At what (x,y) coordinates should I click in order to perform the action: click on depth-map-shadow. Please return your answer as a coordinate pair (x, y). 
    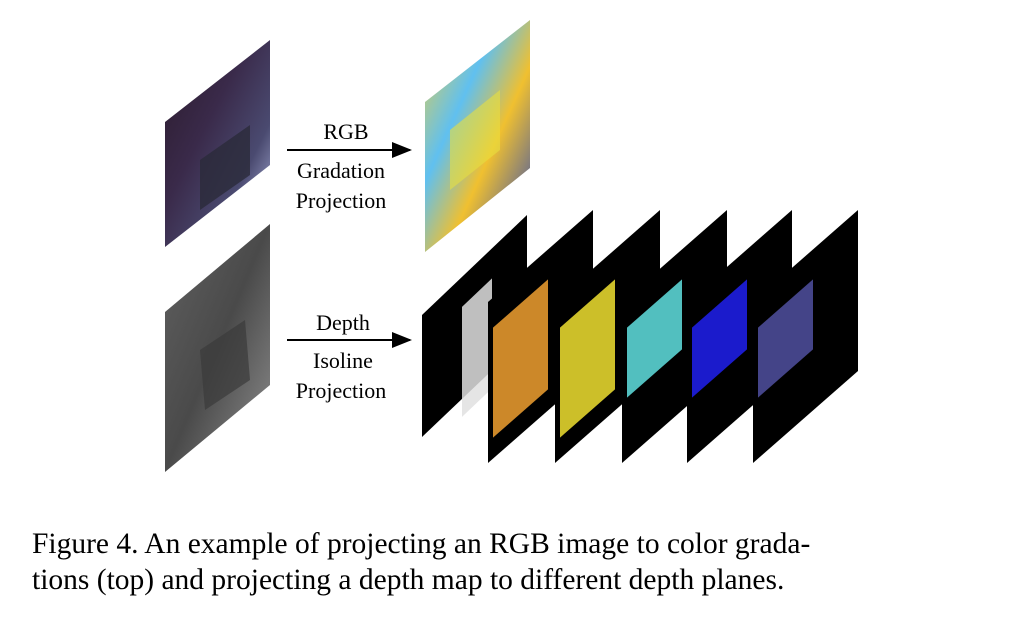
    Looking at the image, I should click on (225, 365).